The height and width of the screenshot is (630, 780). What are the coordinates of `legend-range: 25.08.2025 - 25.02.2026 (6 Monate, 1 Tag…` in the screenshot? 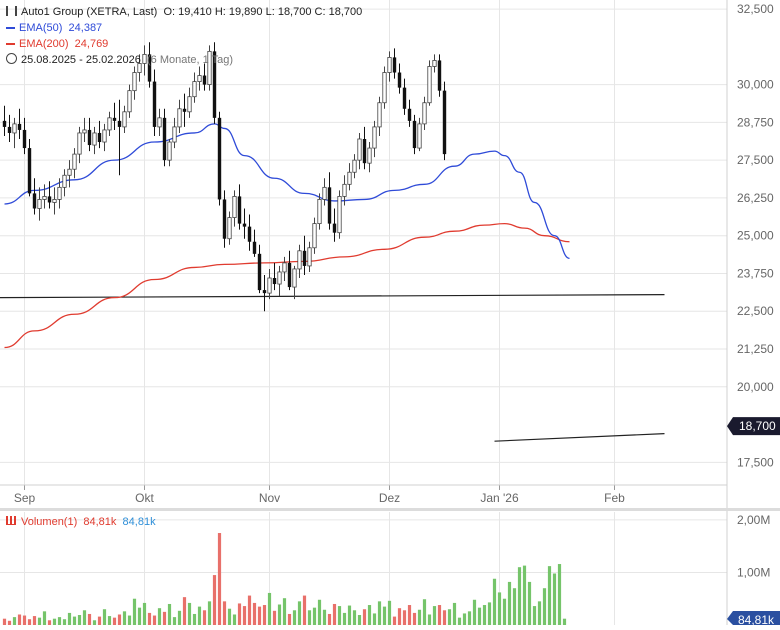 It's located at (119, 60).